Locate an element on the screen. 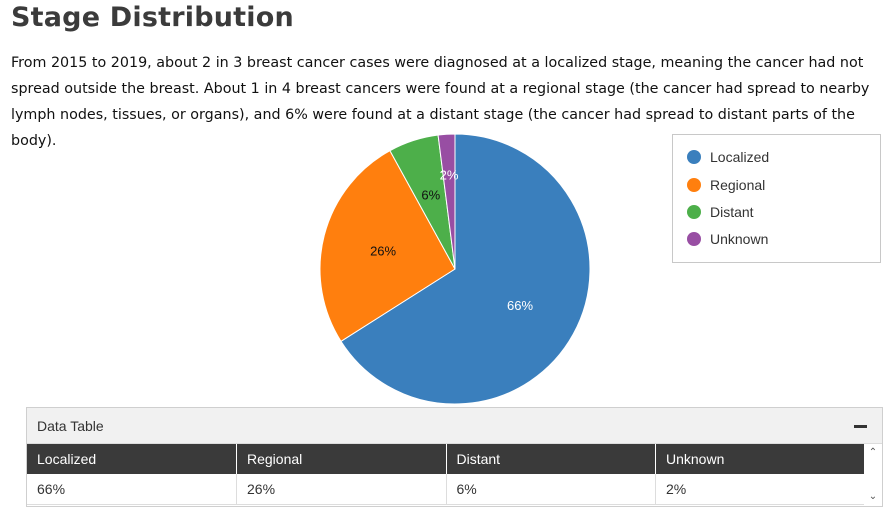 This screenshot has height=514, width=894. data-table-header: Data Table is located at coordinates (454, 426).